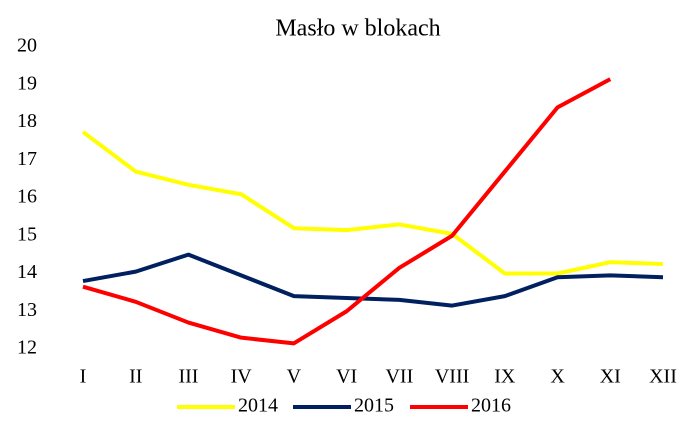 Image resolution: width=689 pixels, height=435 pixels. What do you see at coordinates (374, 406) in the screenshot?
I see `legend-label: 2015` at bounding box center [374, 406].